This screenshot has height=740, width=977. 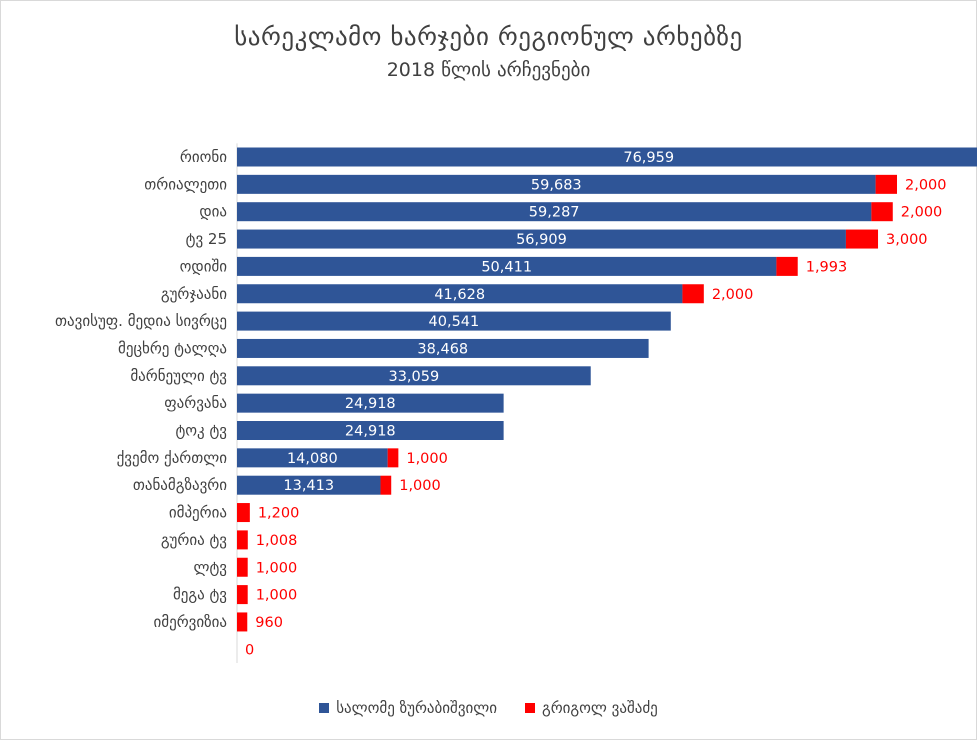 What do you see at coordinates (206, 239) in the screenshot?
I see `category-label: ტვ 25` at bounding box center [206, 239].